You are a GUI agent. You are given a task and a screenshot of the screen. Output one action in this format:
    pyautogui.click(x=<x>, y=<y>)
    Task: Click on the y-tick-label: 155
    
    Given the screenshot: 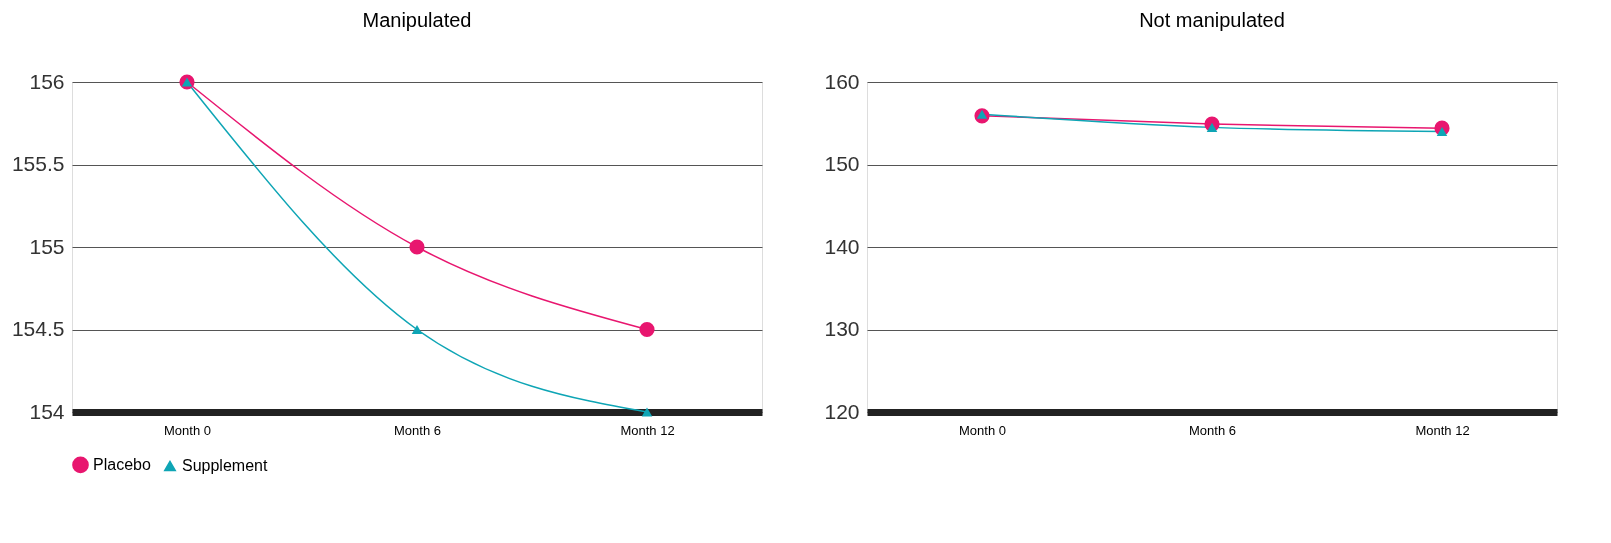 What is the action you would take?
    pyautogui.click(x=47, y=246)
    